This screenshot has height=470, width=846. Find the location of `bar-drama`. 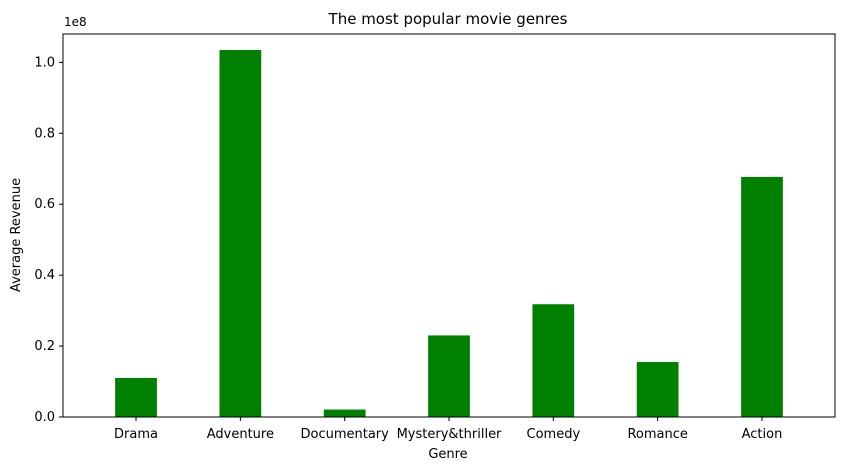

bar-drama is located at coordinates (136, 397).